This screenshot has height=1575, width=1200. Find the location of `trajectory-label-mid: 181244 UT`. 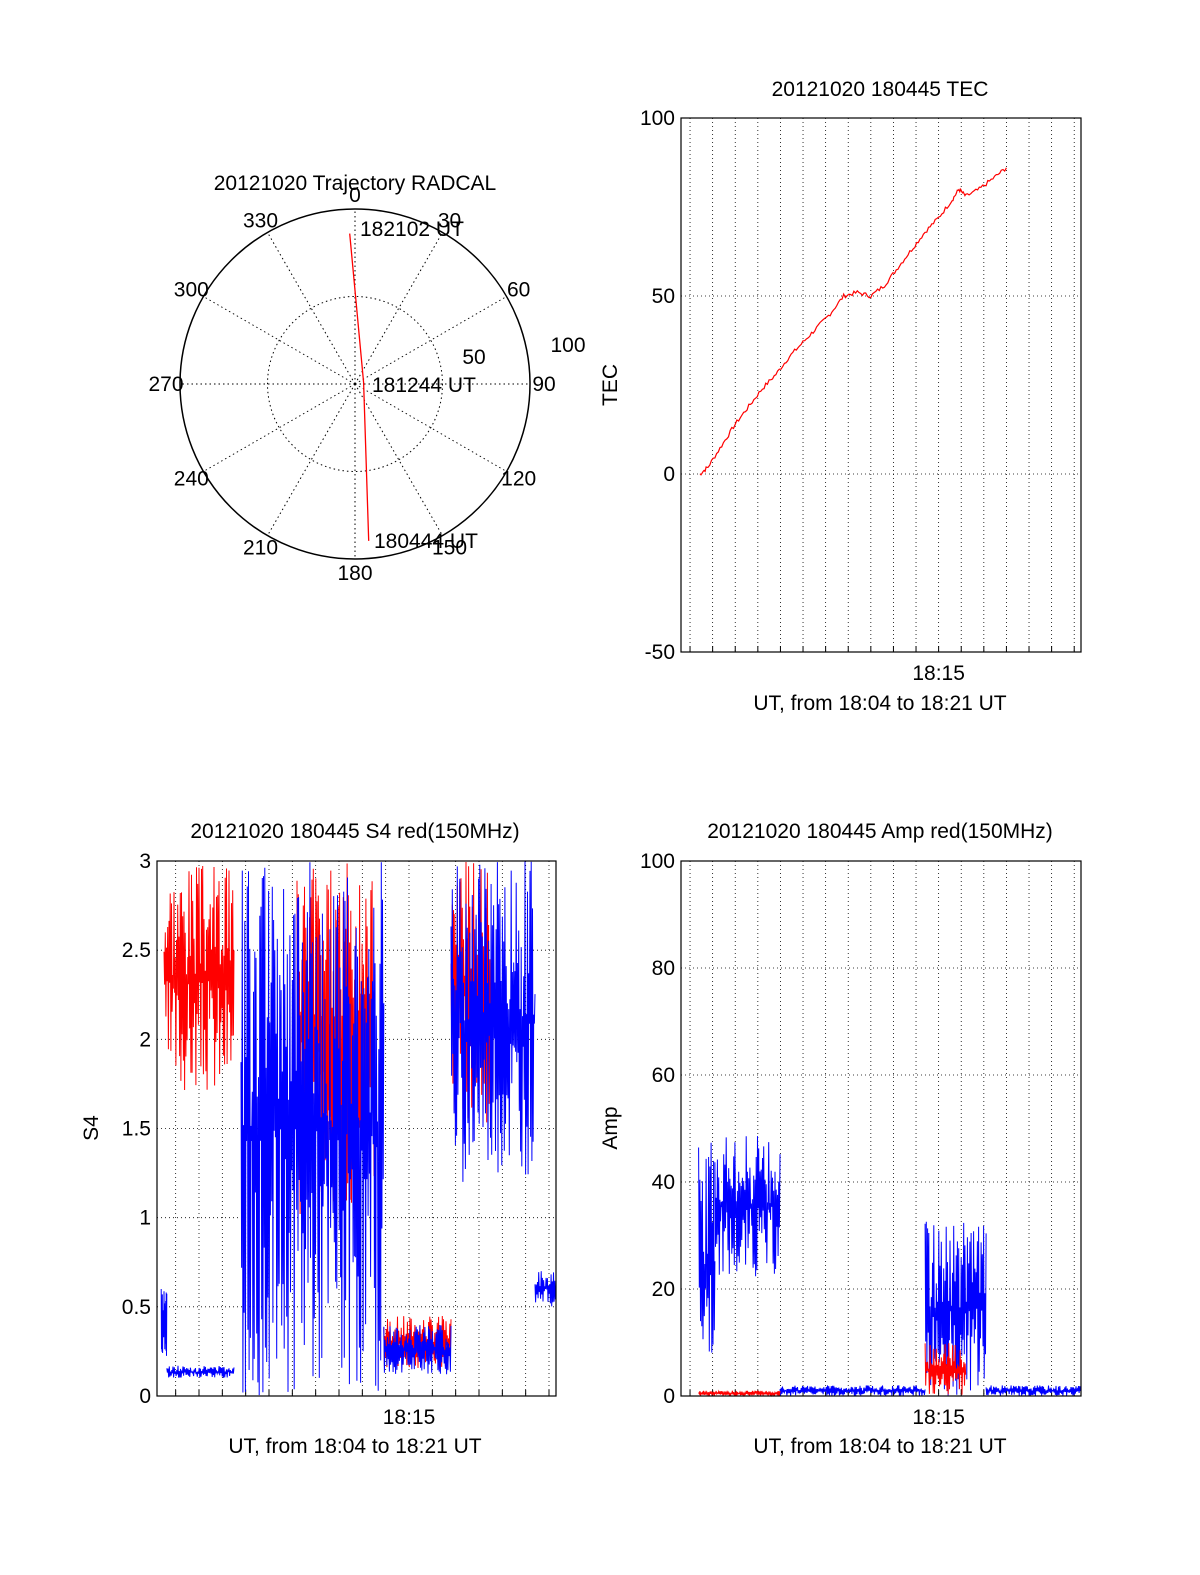

trajectory-label-mid: 181244 UT is located at coordinates (424, 385).